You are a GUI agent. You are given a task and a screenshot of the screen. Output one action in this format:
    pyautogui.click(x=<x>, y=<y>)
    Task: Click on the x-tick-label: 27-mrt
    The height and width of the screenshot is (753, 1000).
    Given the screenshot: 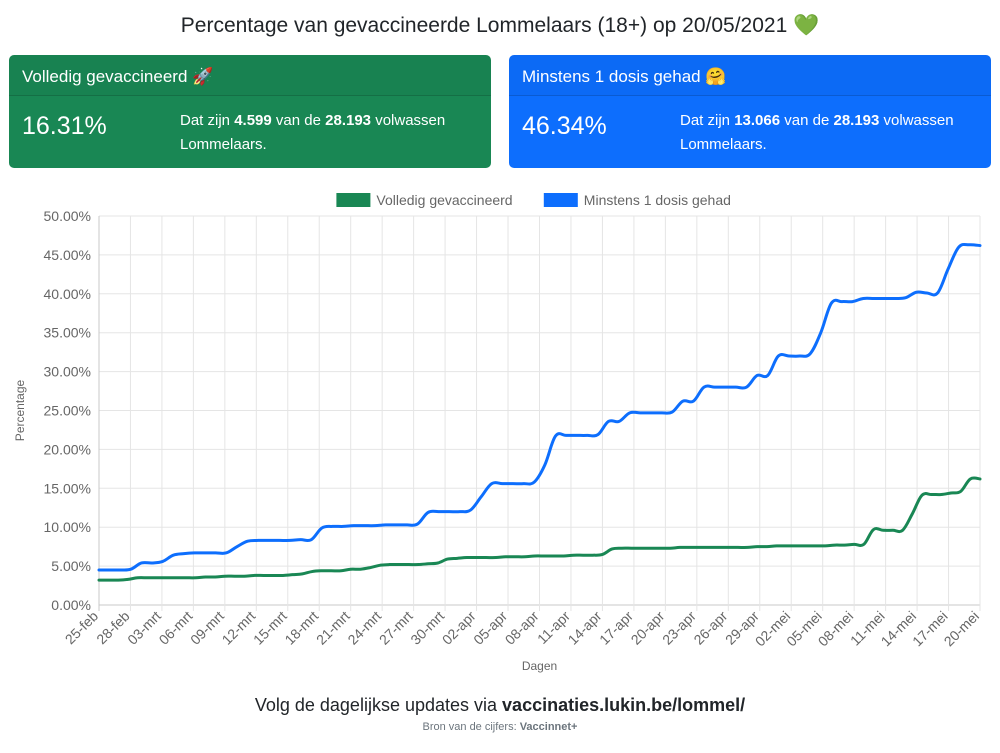 What is the action you would take?
    pyautogui.click(x=396, y=628)
    